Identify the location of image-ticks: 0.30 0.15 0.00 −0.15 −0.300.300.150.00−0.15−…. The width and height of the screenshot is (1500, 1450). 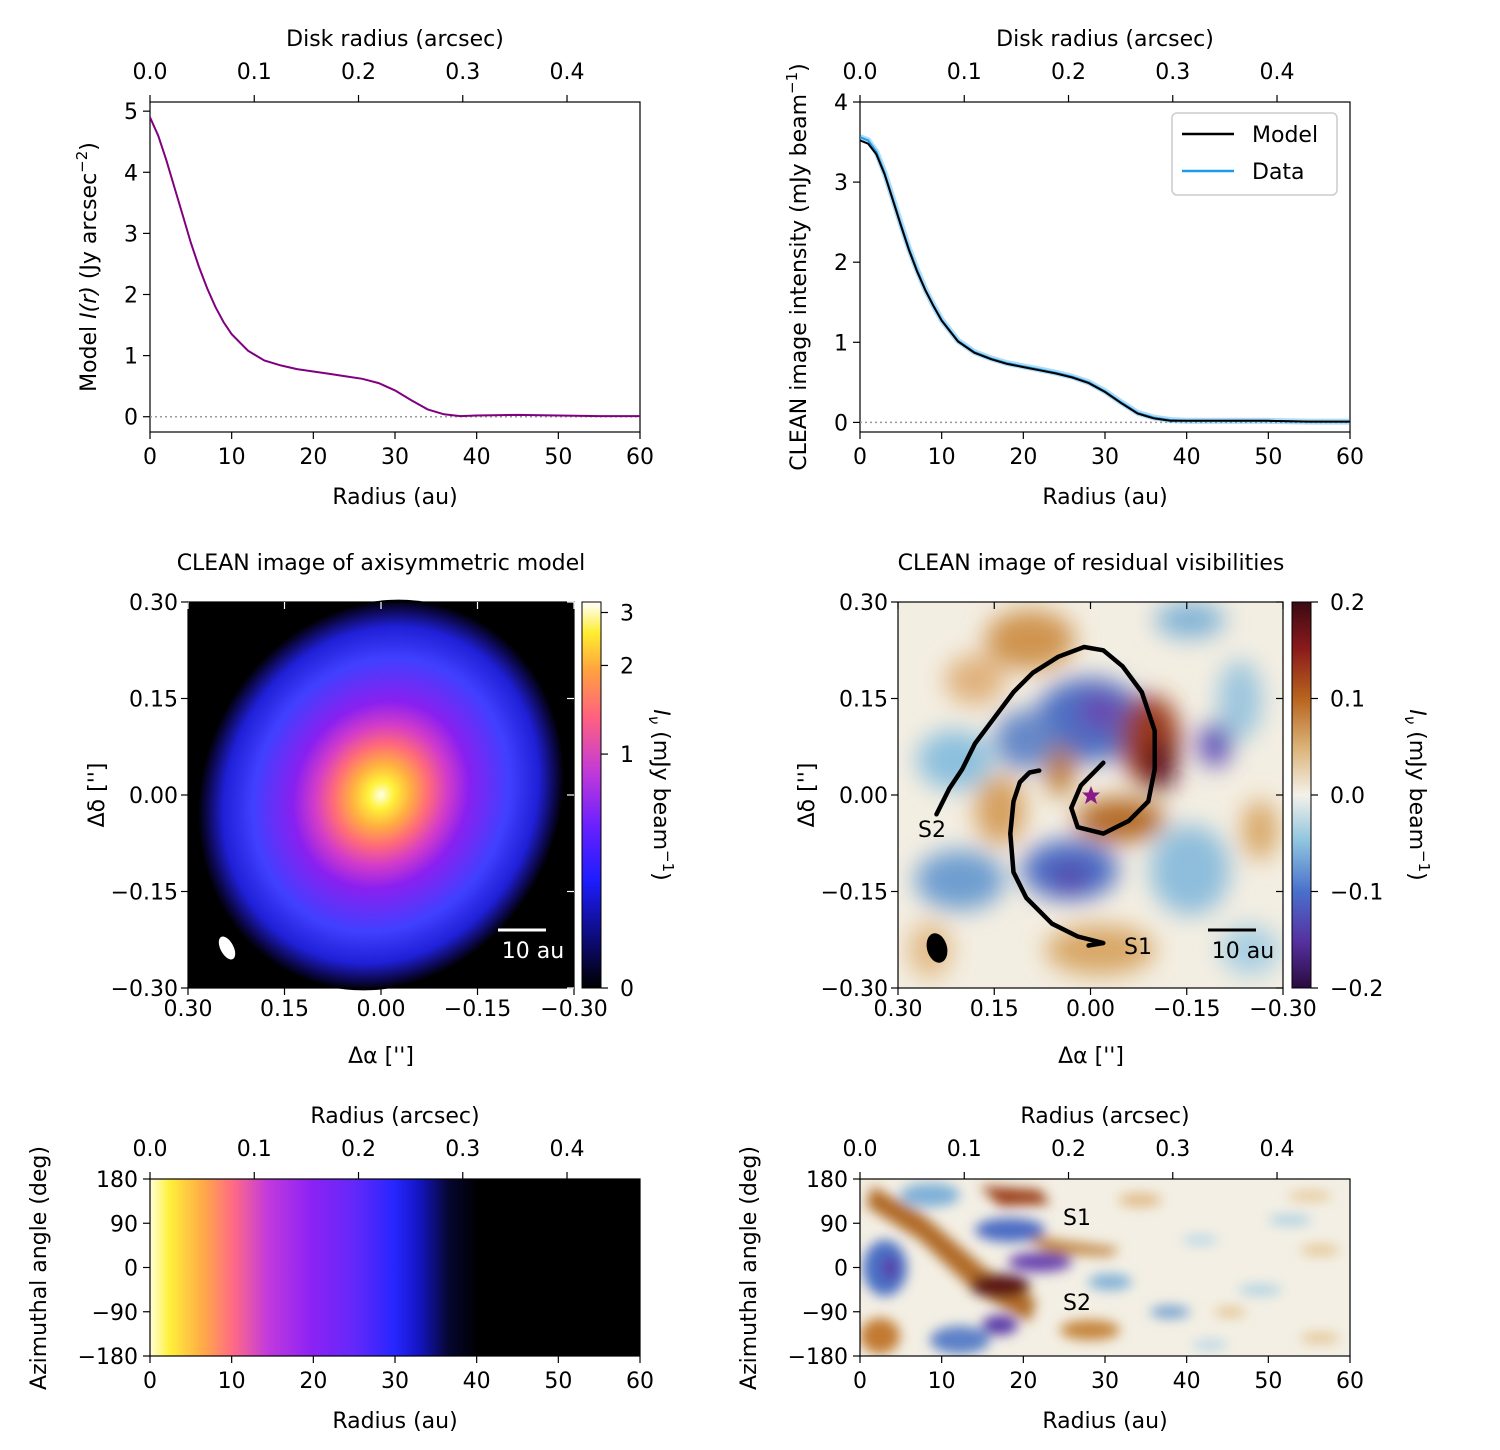
(1069, 806).